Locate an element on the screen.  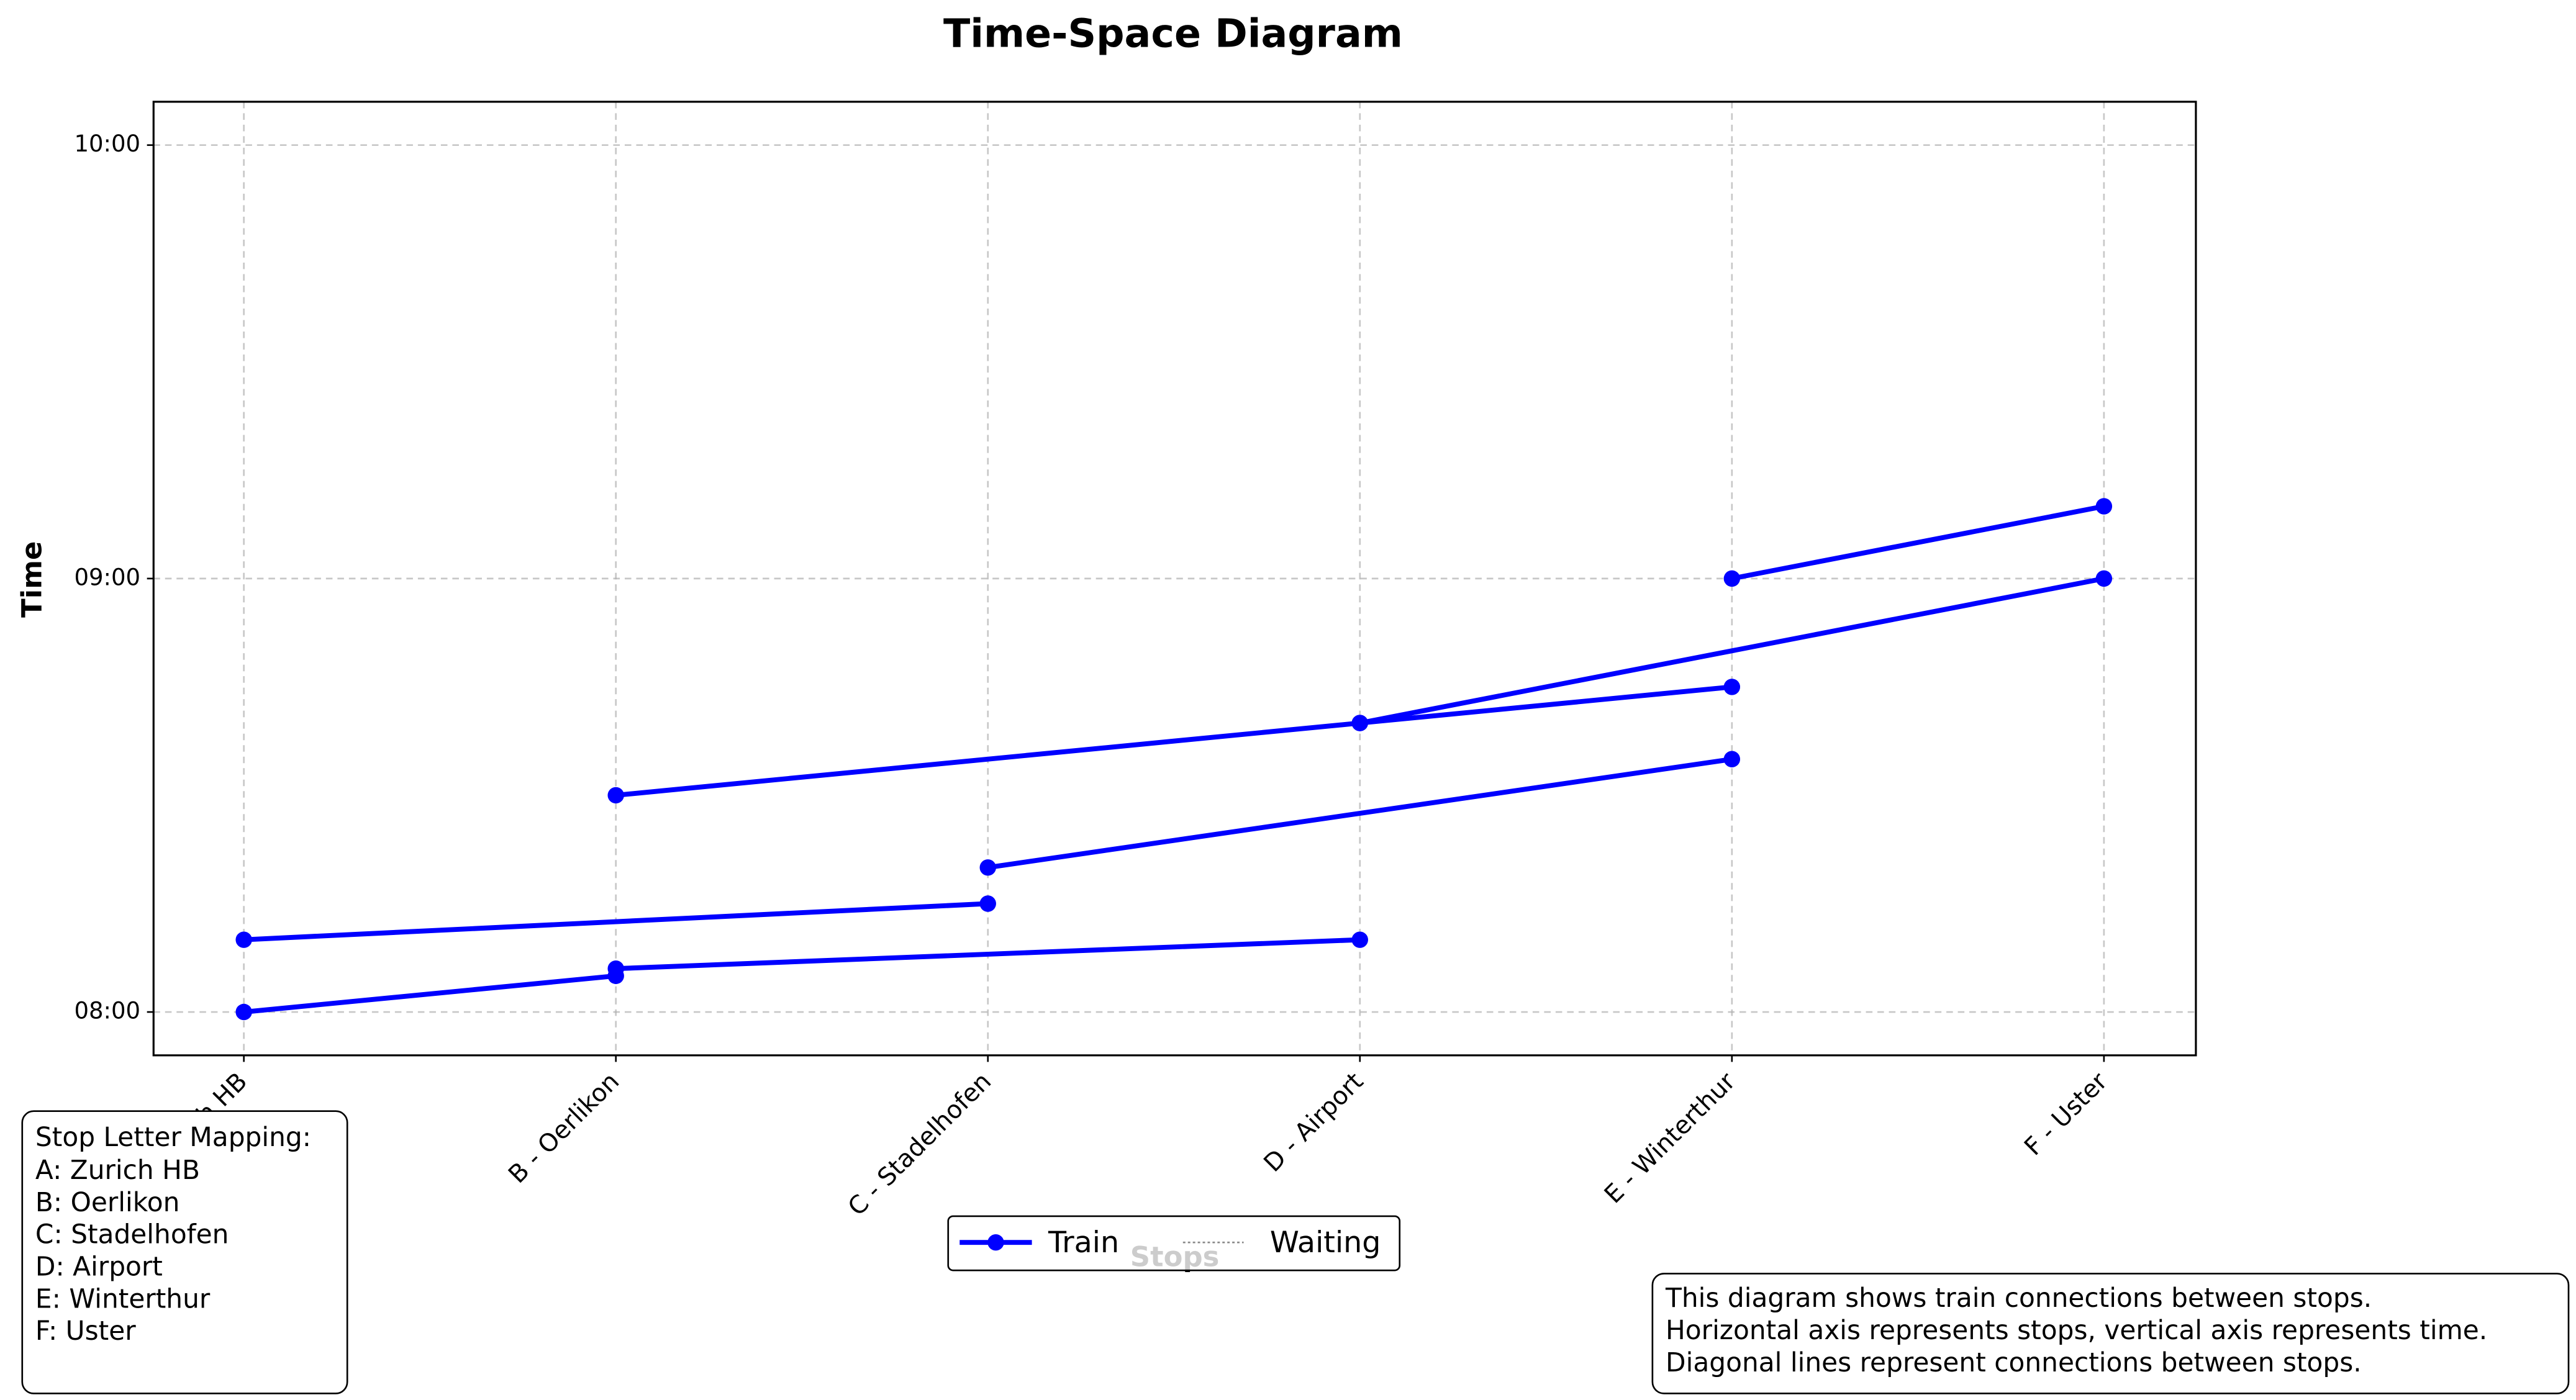
legend-label: Waiting is located at coordinates (1325, 1243).